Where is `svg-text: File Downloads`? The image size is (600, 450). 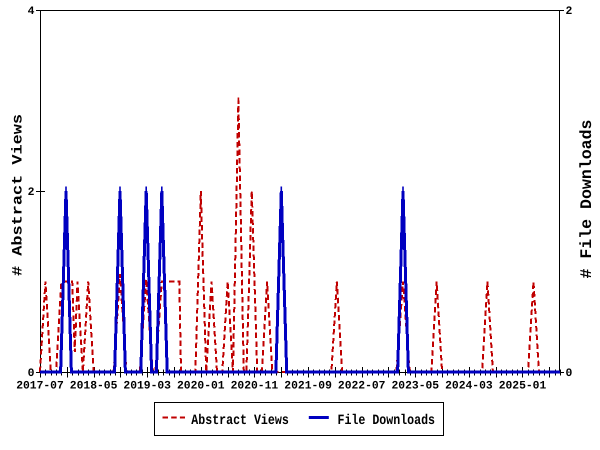
svg-text: File Downloads is located at coordinates (387, 421).